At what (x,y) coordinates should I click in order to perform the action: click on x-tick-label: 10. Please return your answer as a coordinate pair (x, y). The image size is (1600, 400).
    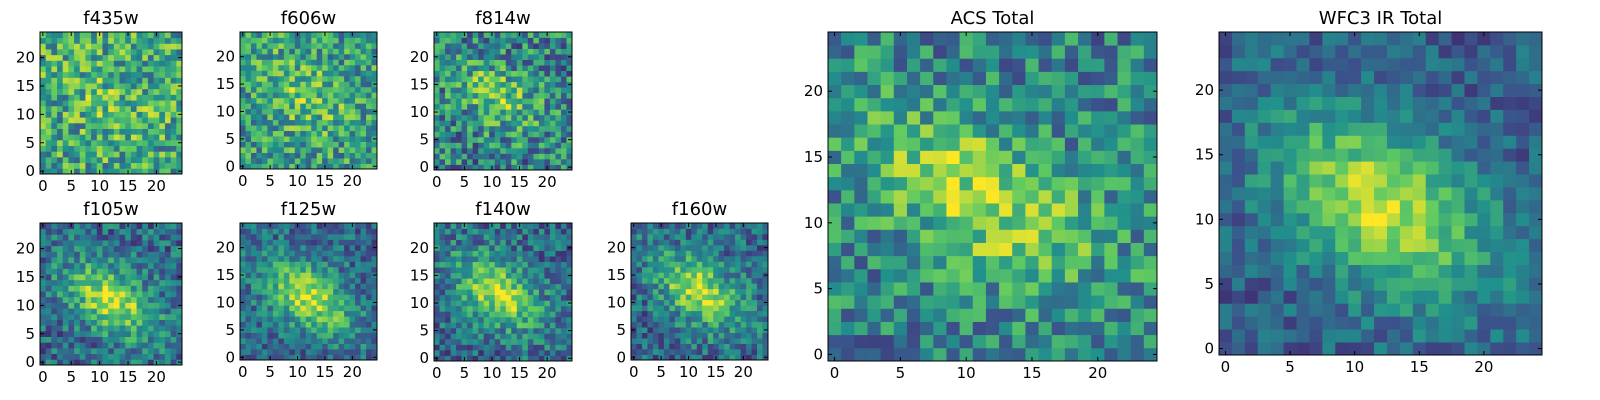
    Looking at the image, I should click on (491, 182).